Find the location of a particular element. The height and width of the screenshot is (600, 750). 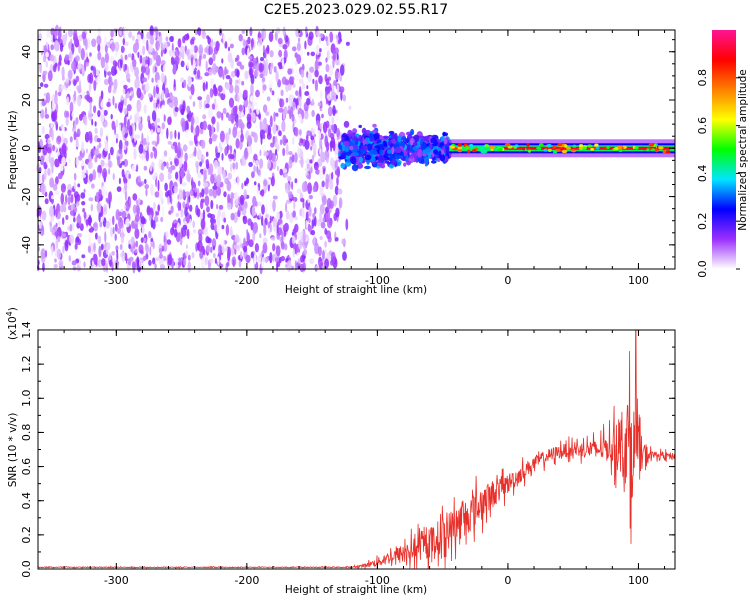

x-tick-label: 100 is located at coordinates (638, 580).